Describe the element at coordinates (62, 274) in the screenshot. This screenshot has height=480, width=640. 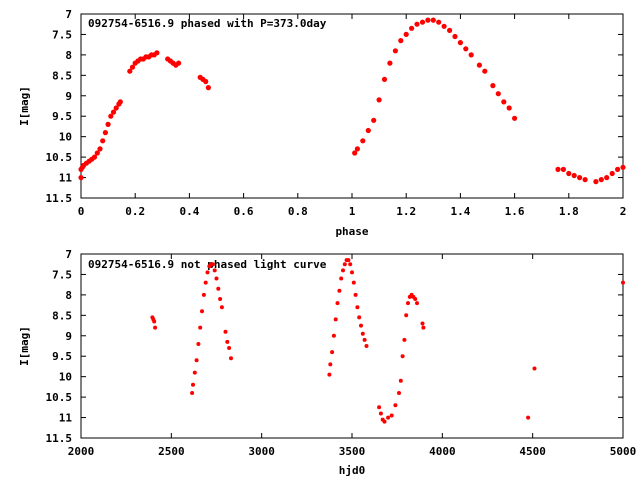
I see `y-tick-label-bottom: 7.5` at that location.